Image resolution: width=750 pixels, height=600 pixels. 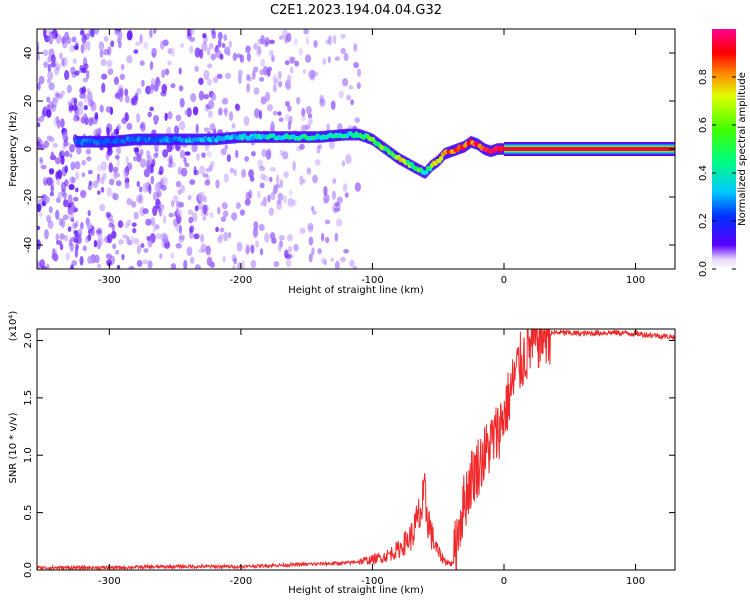 What do you see at coordinates (28, 455) in the screenshot?
I see `y-tick-label: 1.0` at bounding box center [28, 455].